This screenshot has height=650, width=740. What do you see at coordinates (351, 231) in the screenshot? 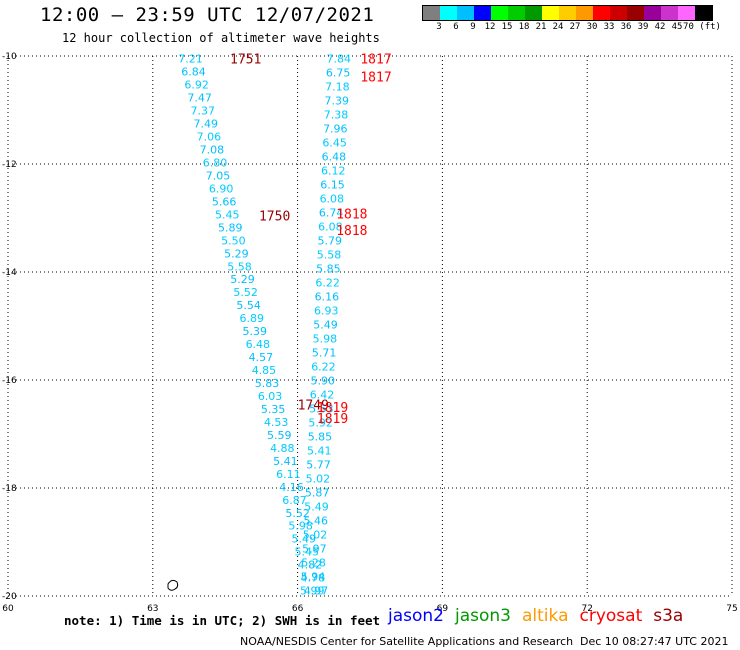
I see `pass-time-label: 1818` at bounding box center [351, 231].